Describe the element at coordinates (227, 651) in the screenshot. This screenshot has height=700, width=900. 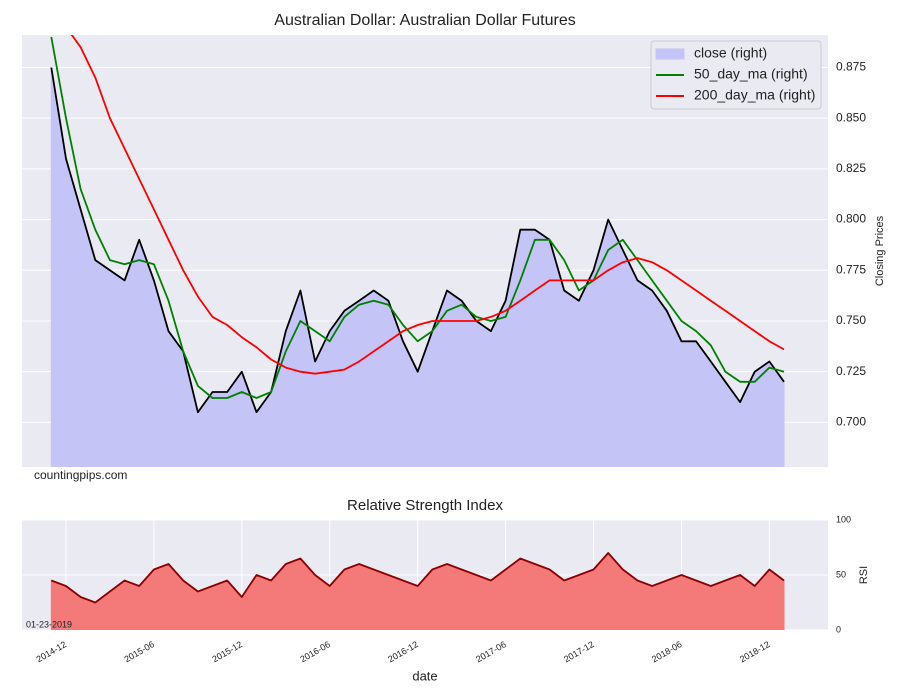
I see `x-tick-label: 2015-12` at that location.